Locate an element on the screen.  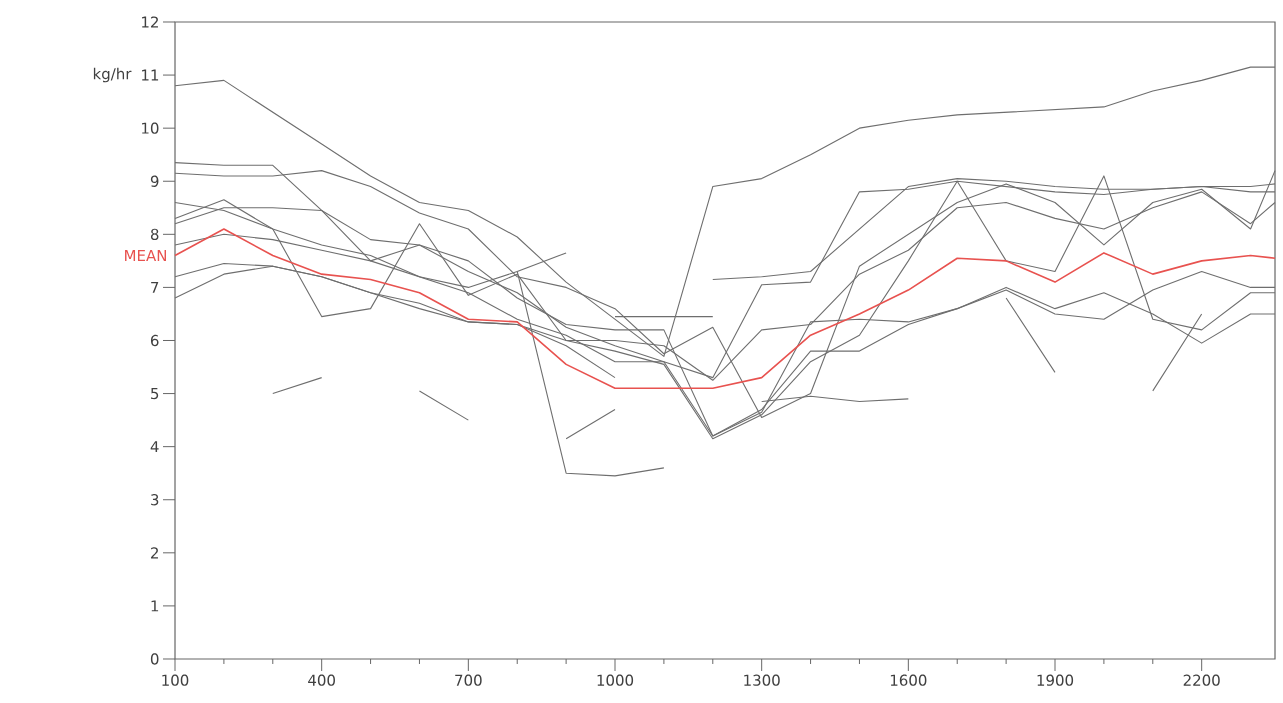
series-label: MEAN is located at coordinates (145, 256).